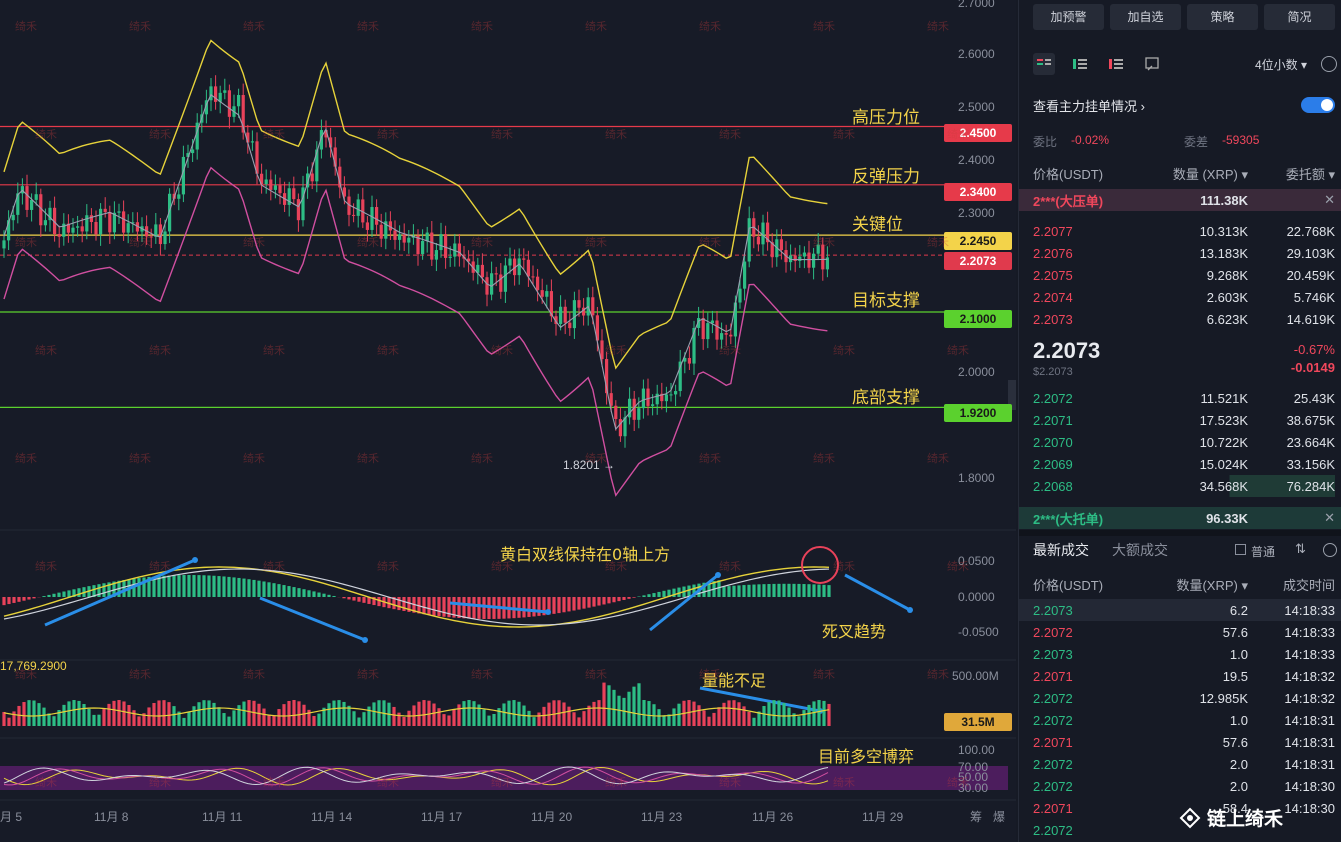 Image resolution: width=1341 pixels, height=842 pixels. Describe the element at coordinates (999, 817) in the screenshot. I see `liquidation-button: 爆` at that location.